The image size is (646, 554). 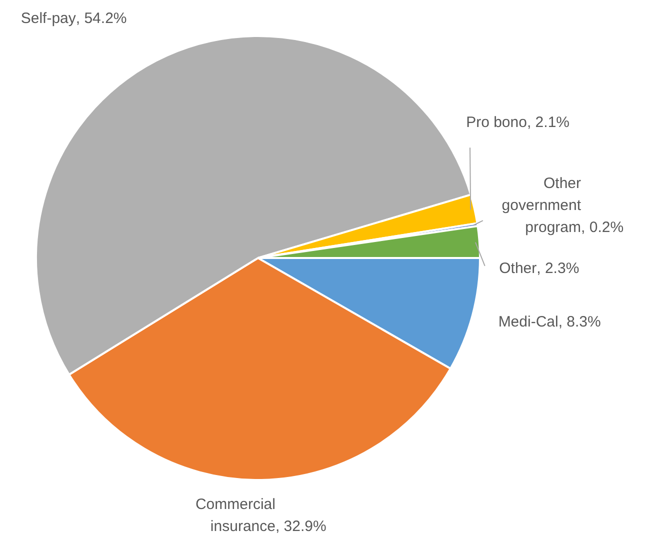 I want to click on slice-label: Medi-Cal, so click(x=528, y=322).